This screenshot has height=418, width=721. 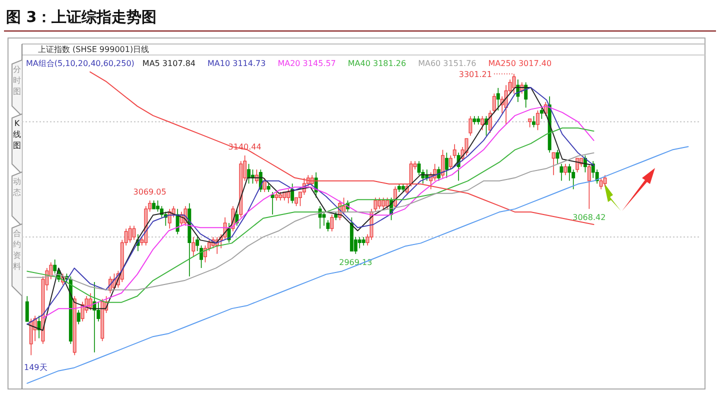 What do you see at coordinates (377, 63) in the screenshot?
I see `text: MA40 3181.26` at bounding box center [377, 63].